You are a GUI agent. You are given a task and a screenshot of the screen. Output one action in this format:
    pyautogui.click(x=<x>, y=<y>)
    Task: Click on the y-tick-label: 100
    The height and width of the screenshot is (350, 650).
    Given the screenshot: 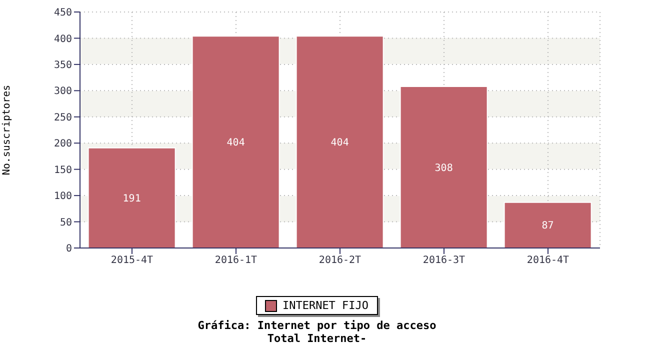 What is the action you would take?
    pyautogui.click(x=63, y=196)
    